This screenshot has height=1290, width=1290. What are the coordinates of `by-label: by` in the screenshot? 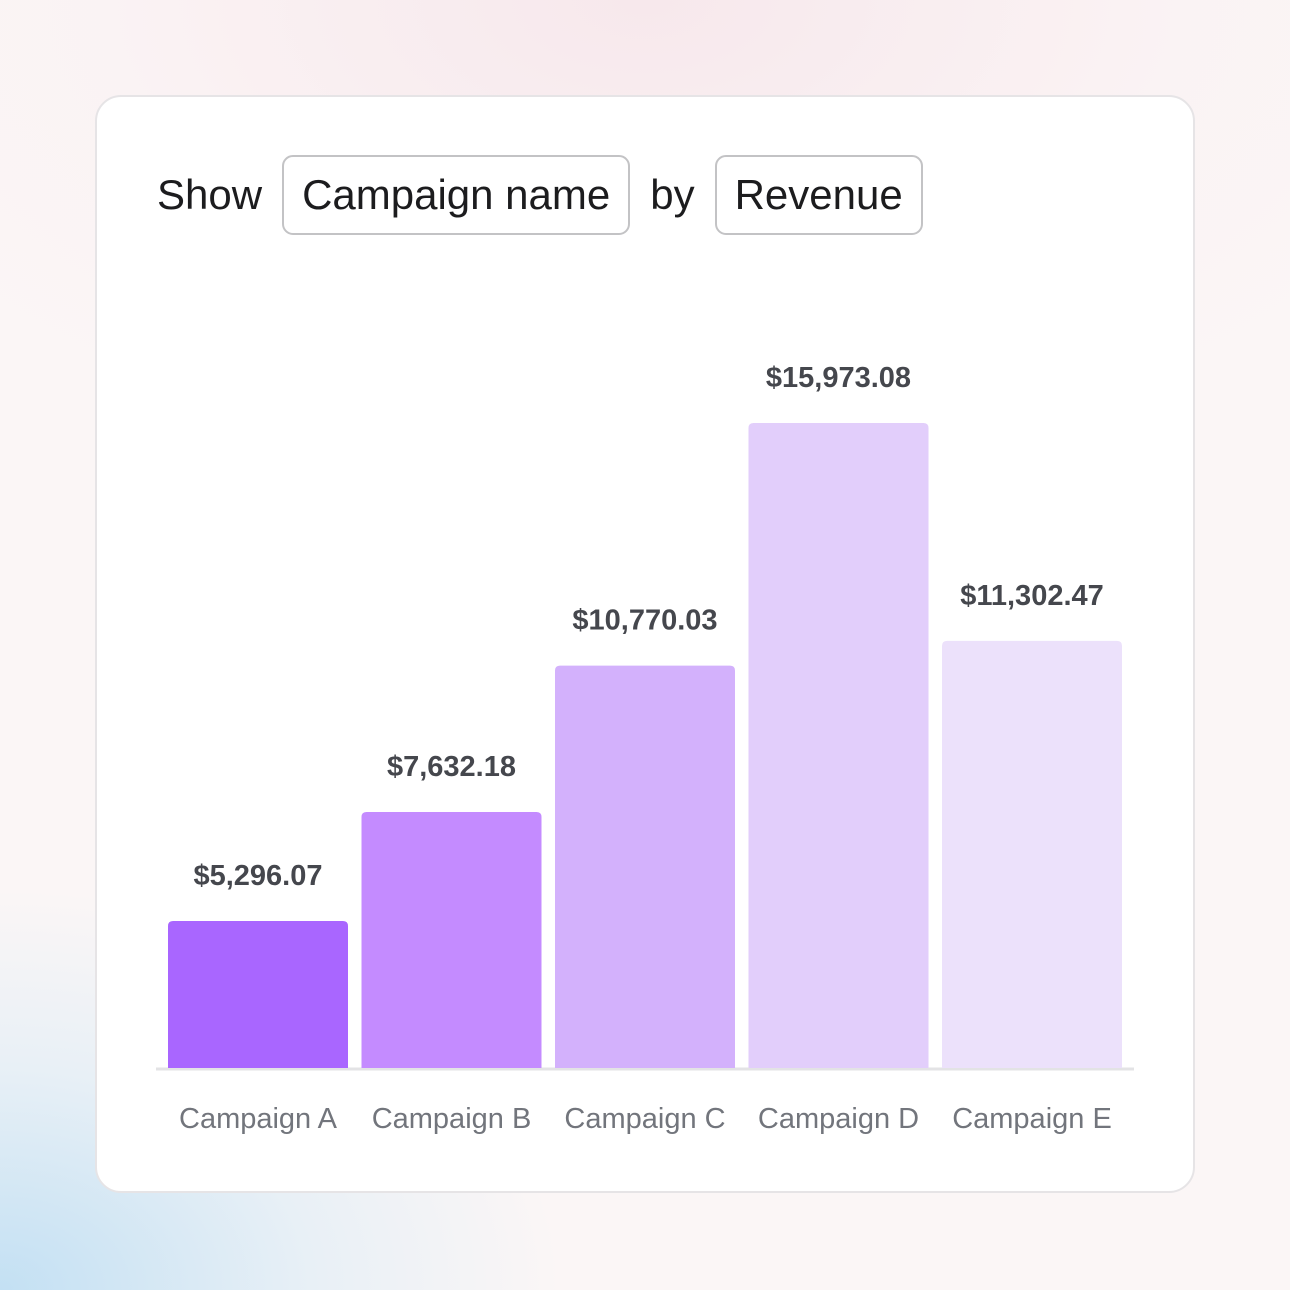 It's located at (672, 194).